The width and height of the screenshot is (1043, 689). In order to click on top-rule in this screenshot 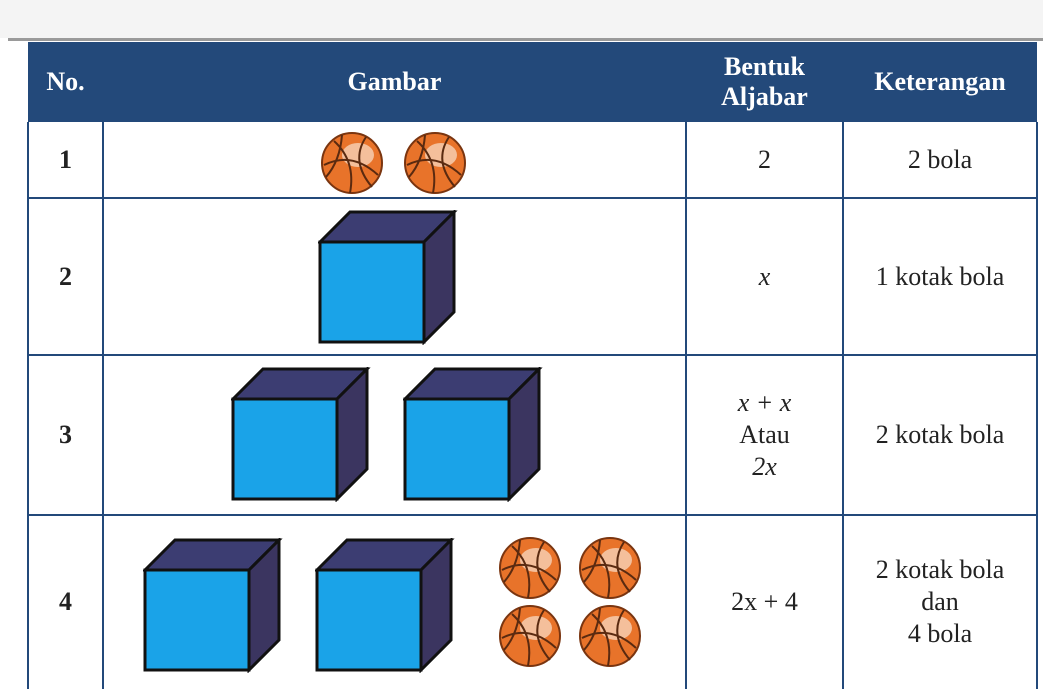, I will do `click(525, 39)`.